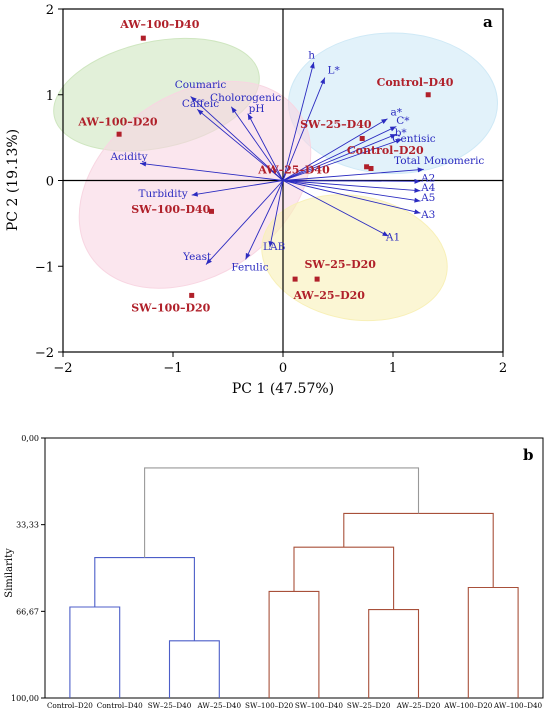 This screenshot has width=550, height=715. I want to click on sample-label: SW–25–D40, so click(336, 124).